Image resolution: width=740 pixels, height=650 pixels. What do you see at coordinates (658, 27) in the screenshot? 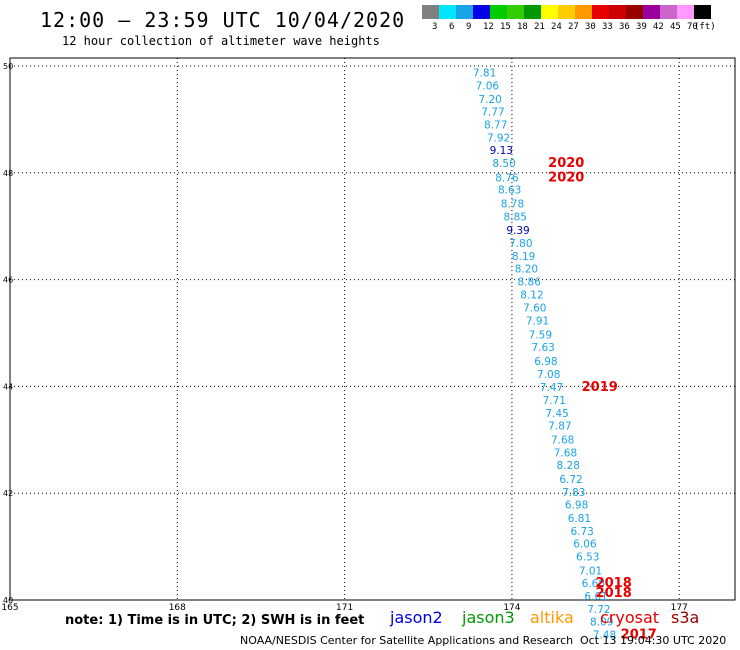
I see `legend-label: 42` at bounding box center [658, 27].